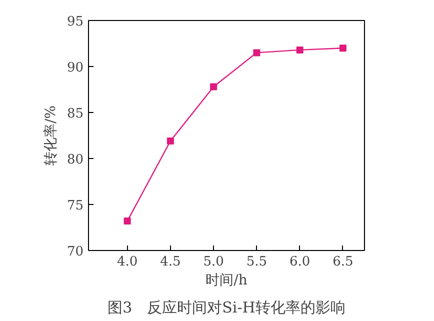  I want to click on x-tick-label: 5.0, so click(213, 262).